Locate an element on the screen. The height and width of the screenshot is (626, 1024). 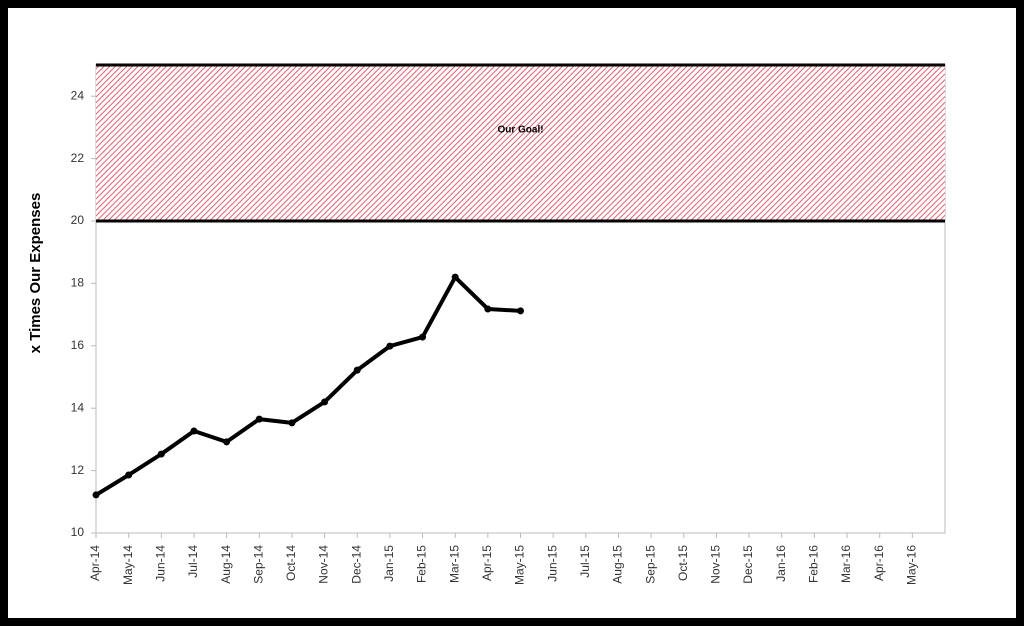
x-tick-label: Nov-14 is located at coordinates (324, 564).